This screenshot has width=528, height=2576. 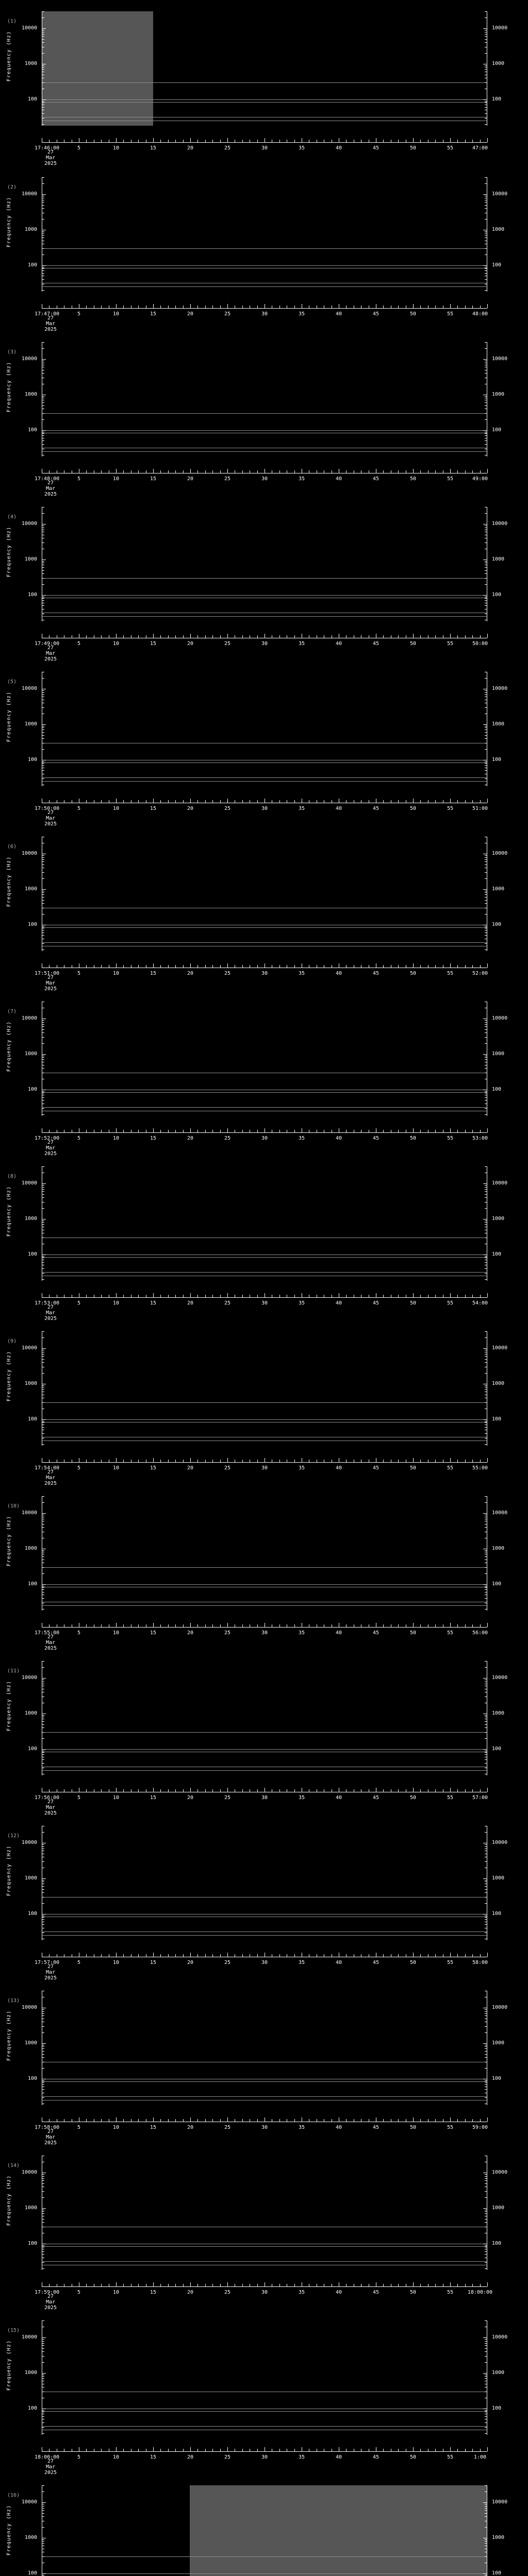 I want to click on time-axis-start-label: 17:58:00, so click(x=47, y=2128).